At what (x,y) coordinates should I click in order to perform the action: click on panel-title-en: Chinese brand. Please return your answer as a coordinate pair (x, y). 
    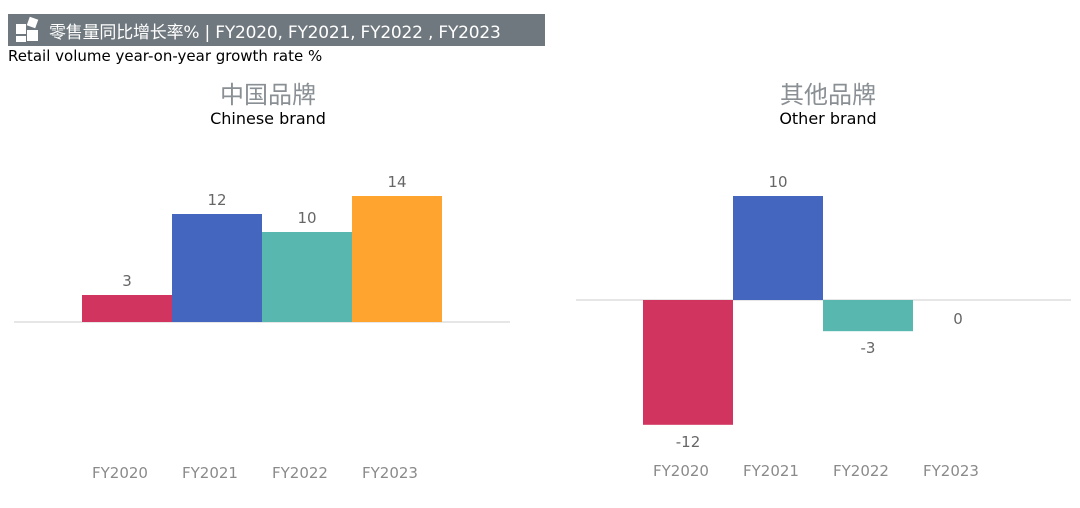
    Looking at the image, I should click on (268, 118).